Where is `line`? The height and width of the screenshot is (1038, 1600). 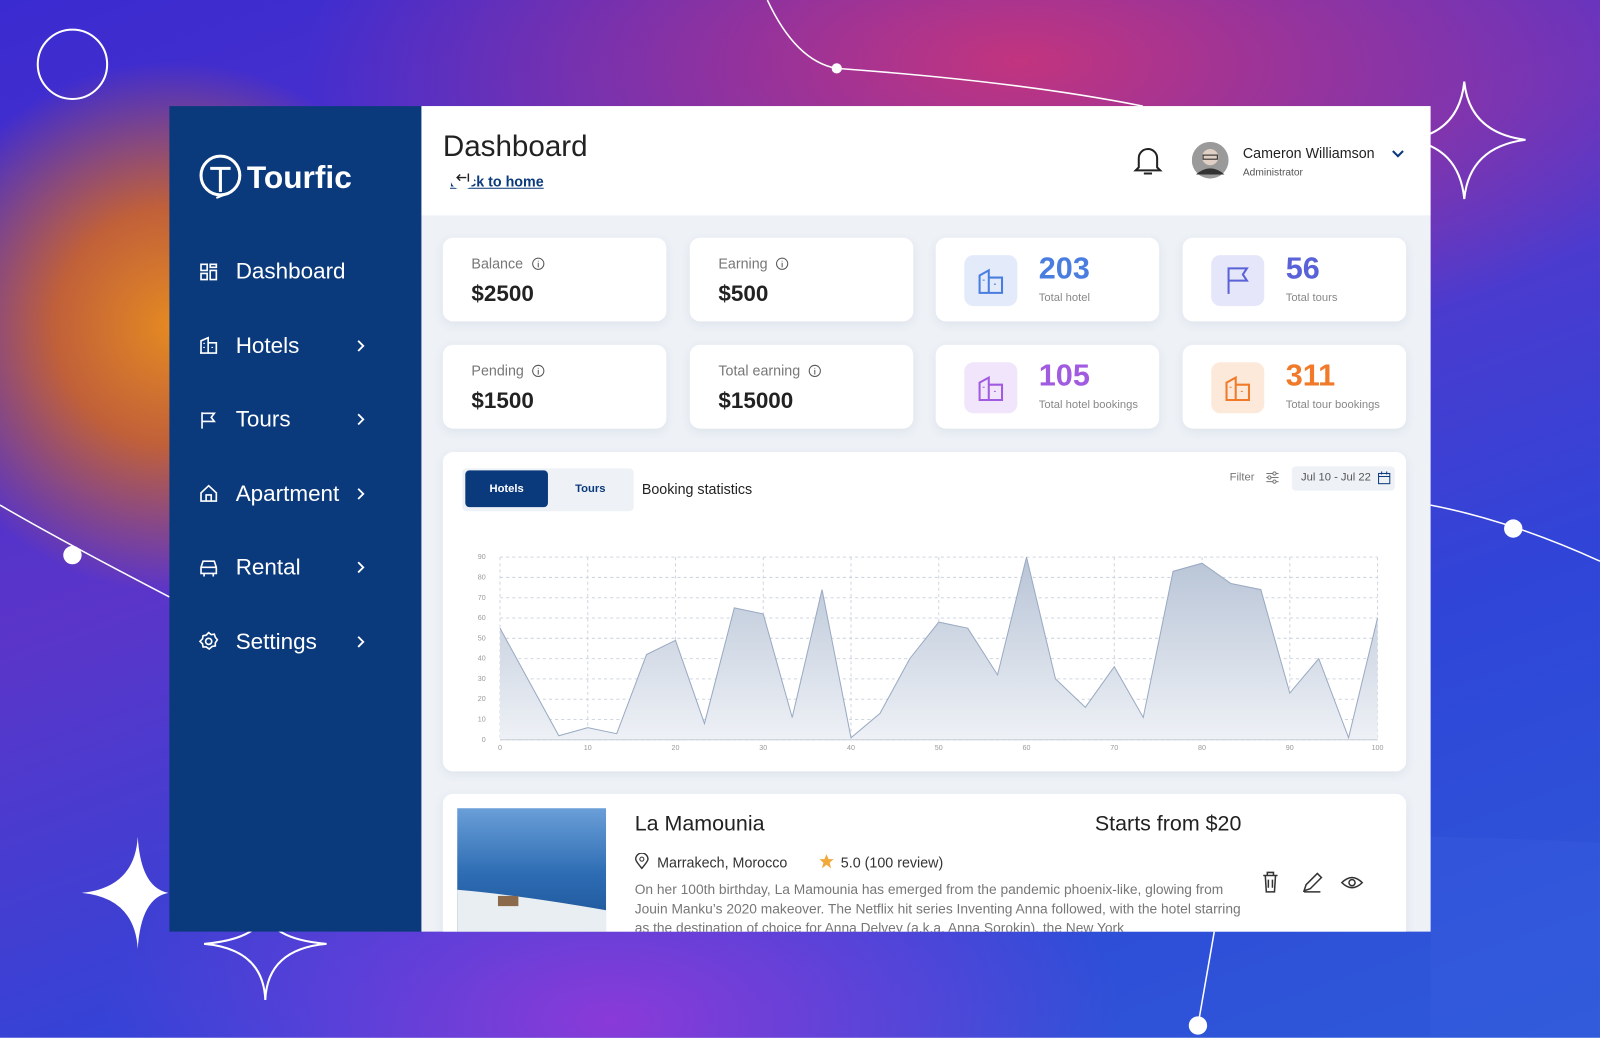 line is located at coordinates (939, 648).